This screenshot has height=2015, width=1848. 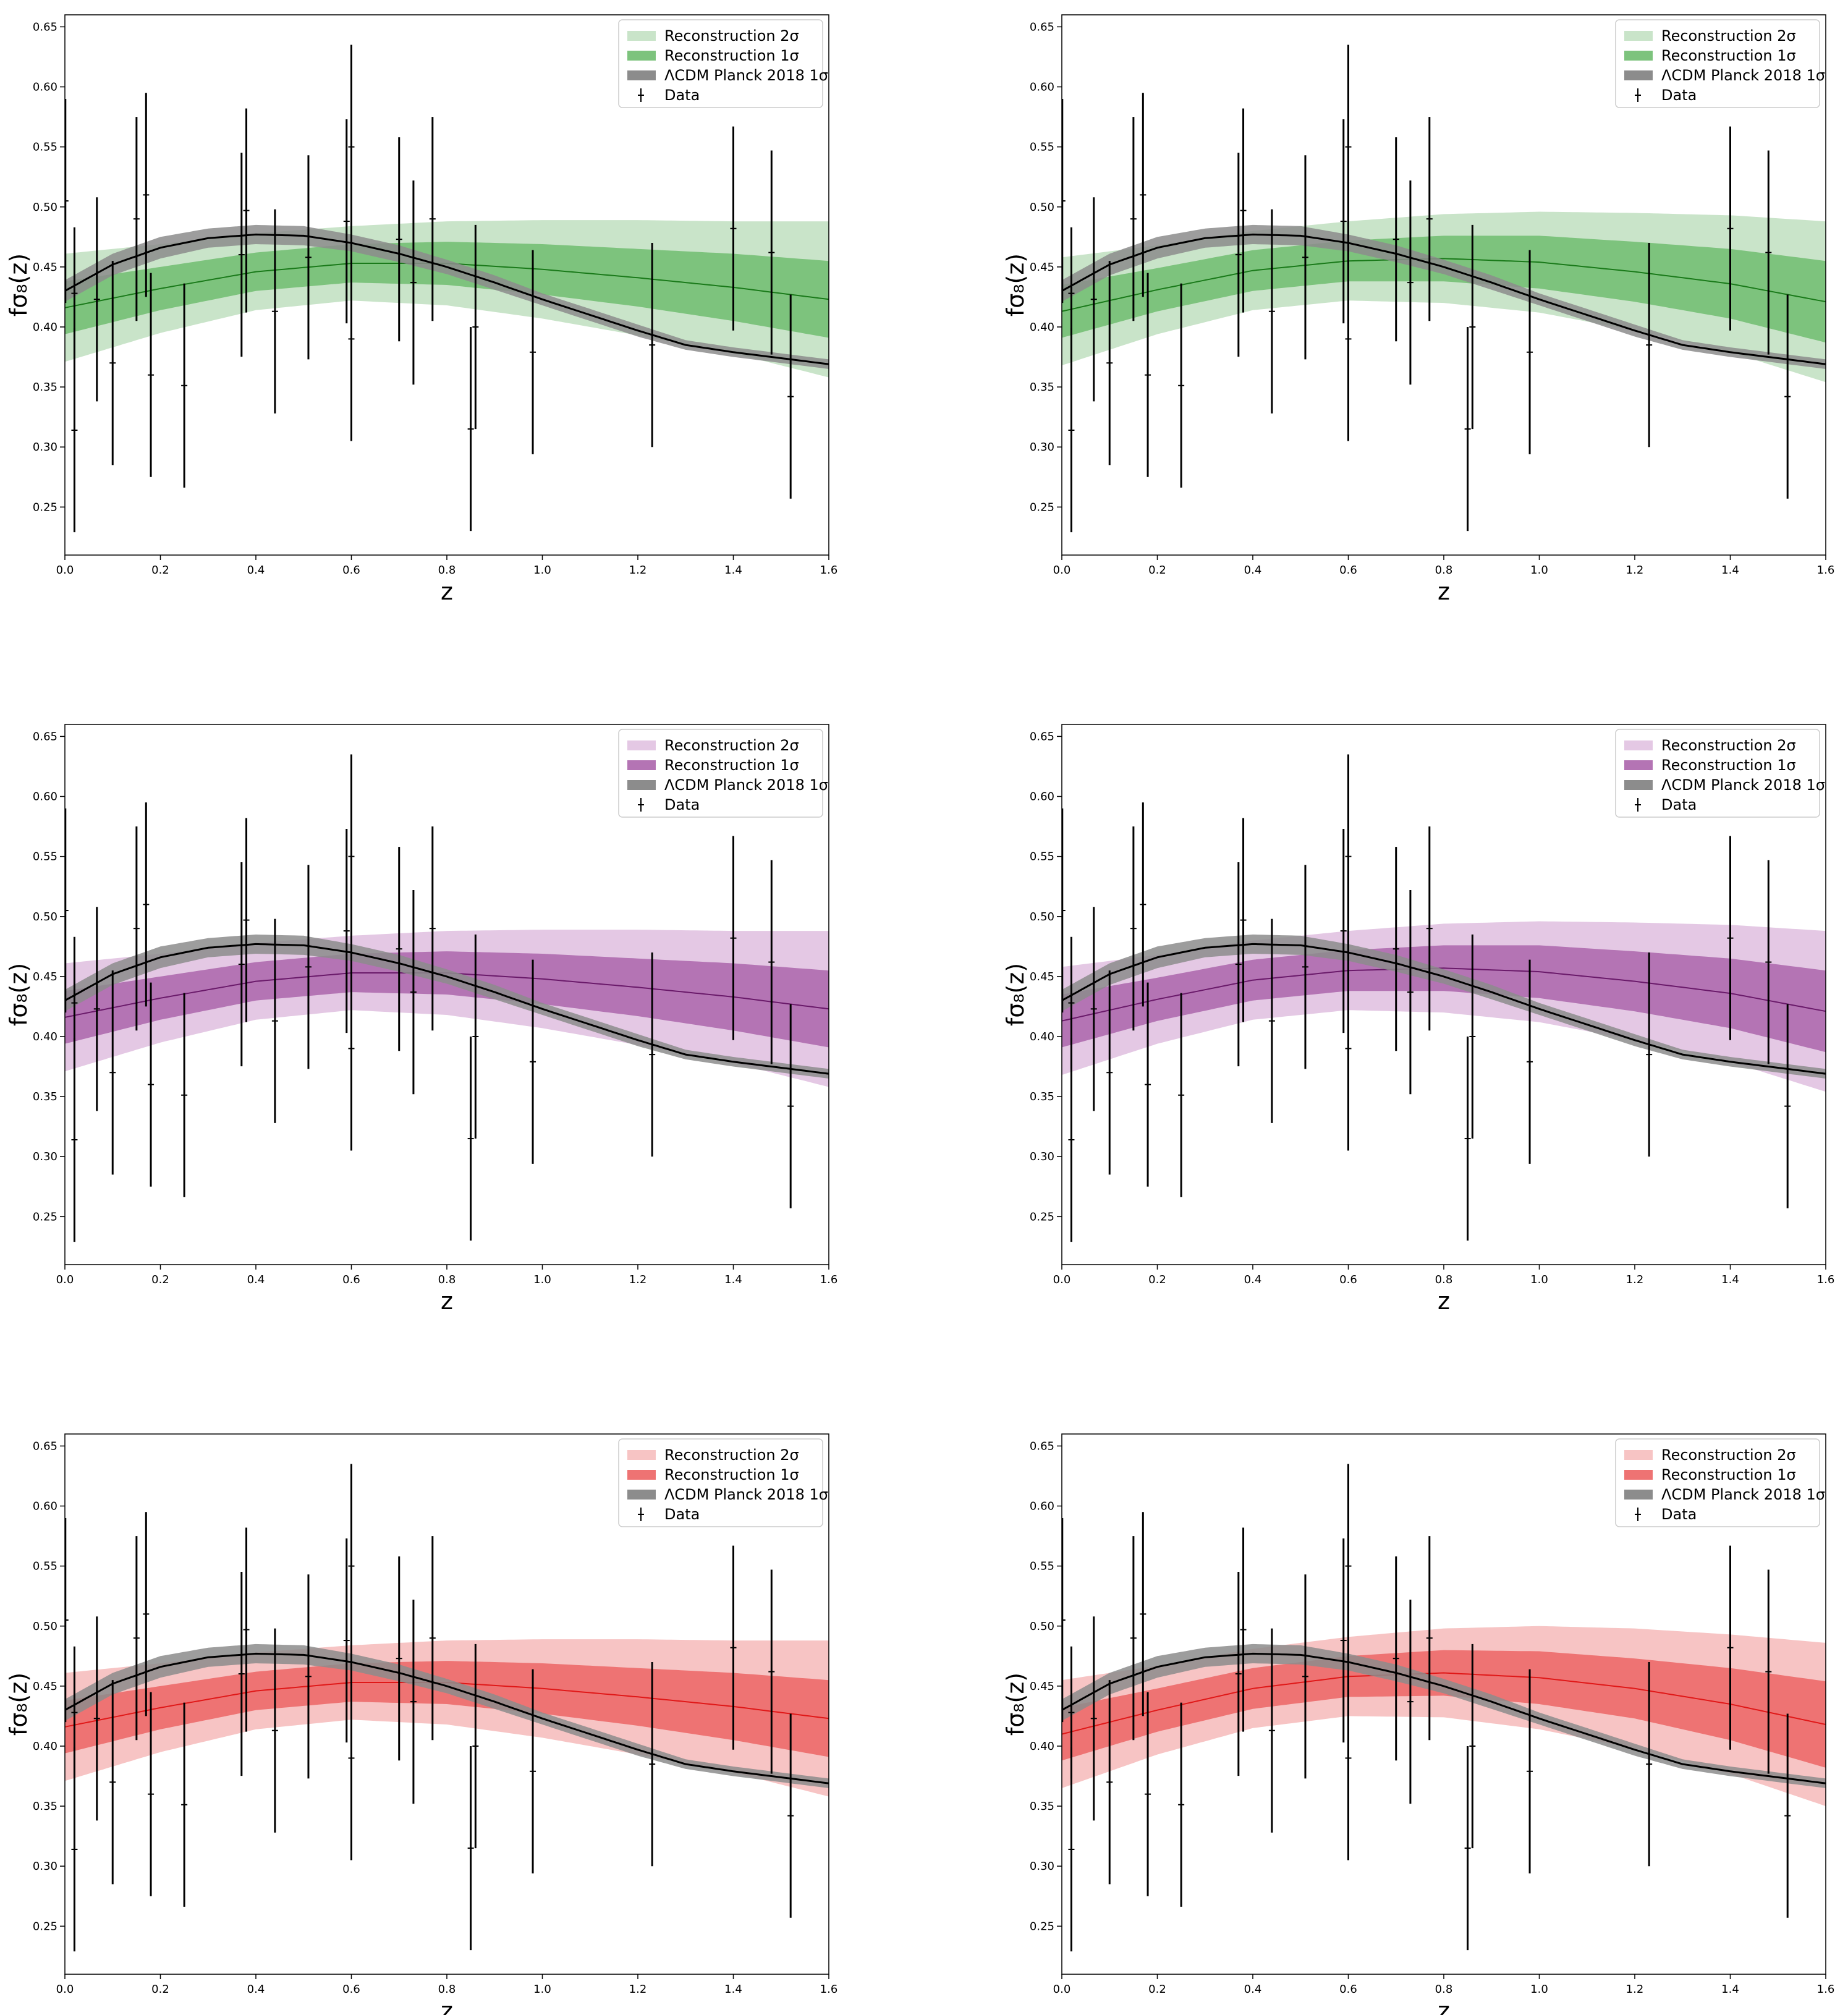 I want to click on x-tick-label: 0.8, so click(x=1444, y=1989).